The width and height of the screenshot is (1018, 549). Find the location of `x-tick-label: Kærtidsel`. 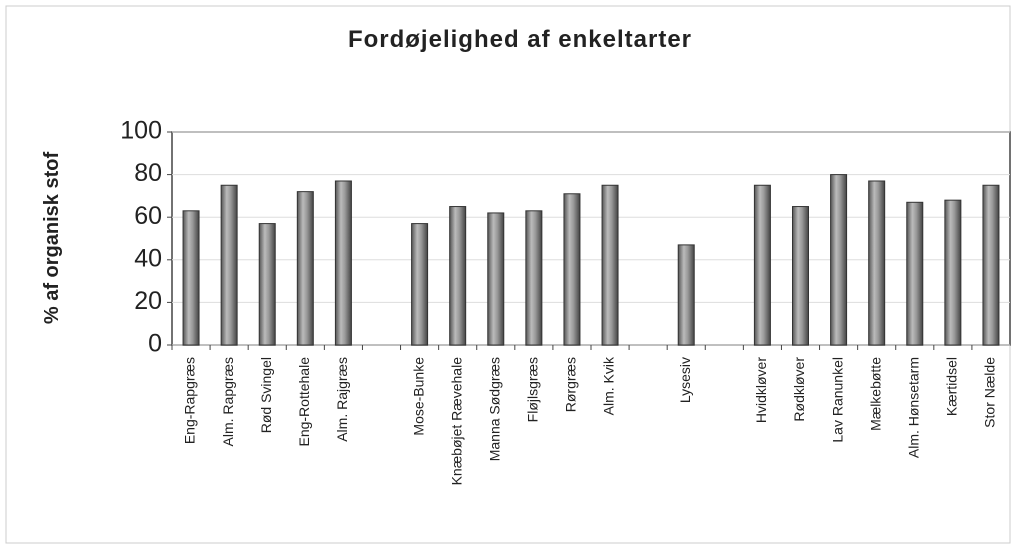

x-tick-label: Kærtidsel is located at coordinates (952, 386).